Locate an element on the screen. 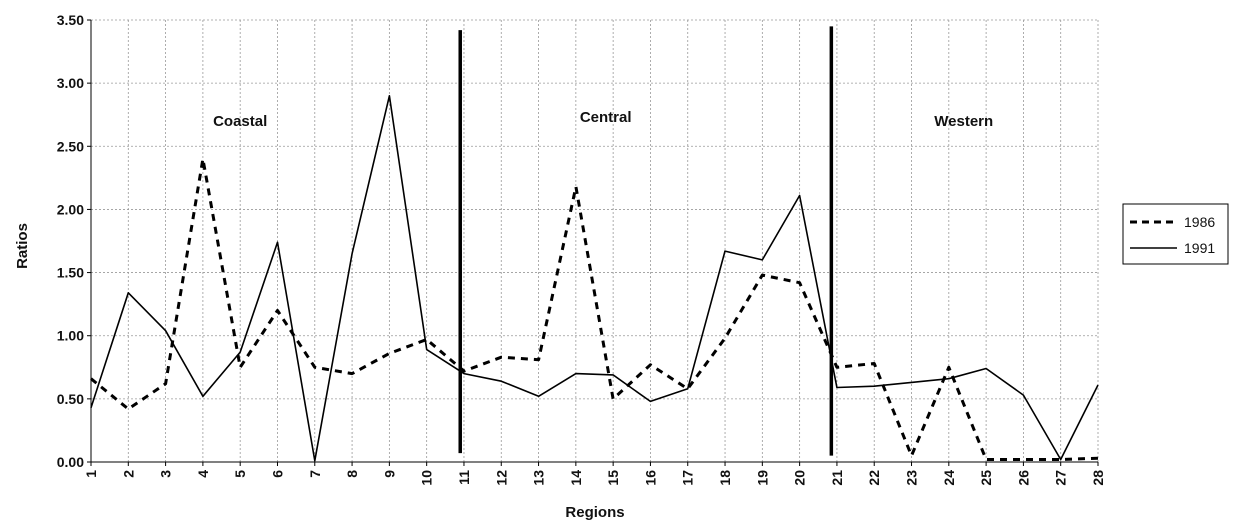  region-label: Coastal is located at coordinates (240, 121).